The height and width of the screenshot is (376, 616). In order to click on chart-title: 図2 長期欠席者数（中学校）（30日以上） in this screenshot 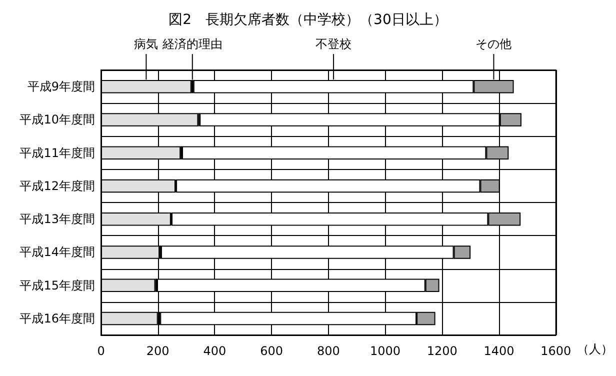, I will do `click(308, 20)`.